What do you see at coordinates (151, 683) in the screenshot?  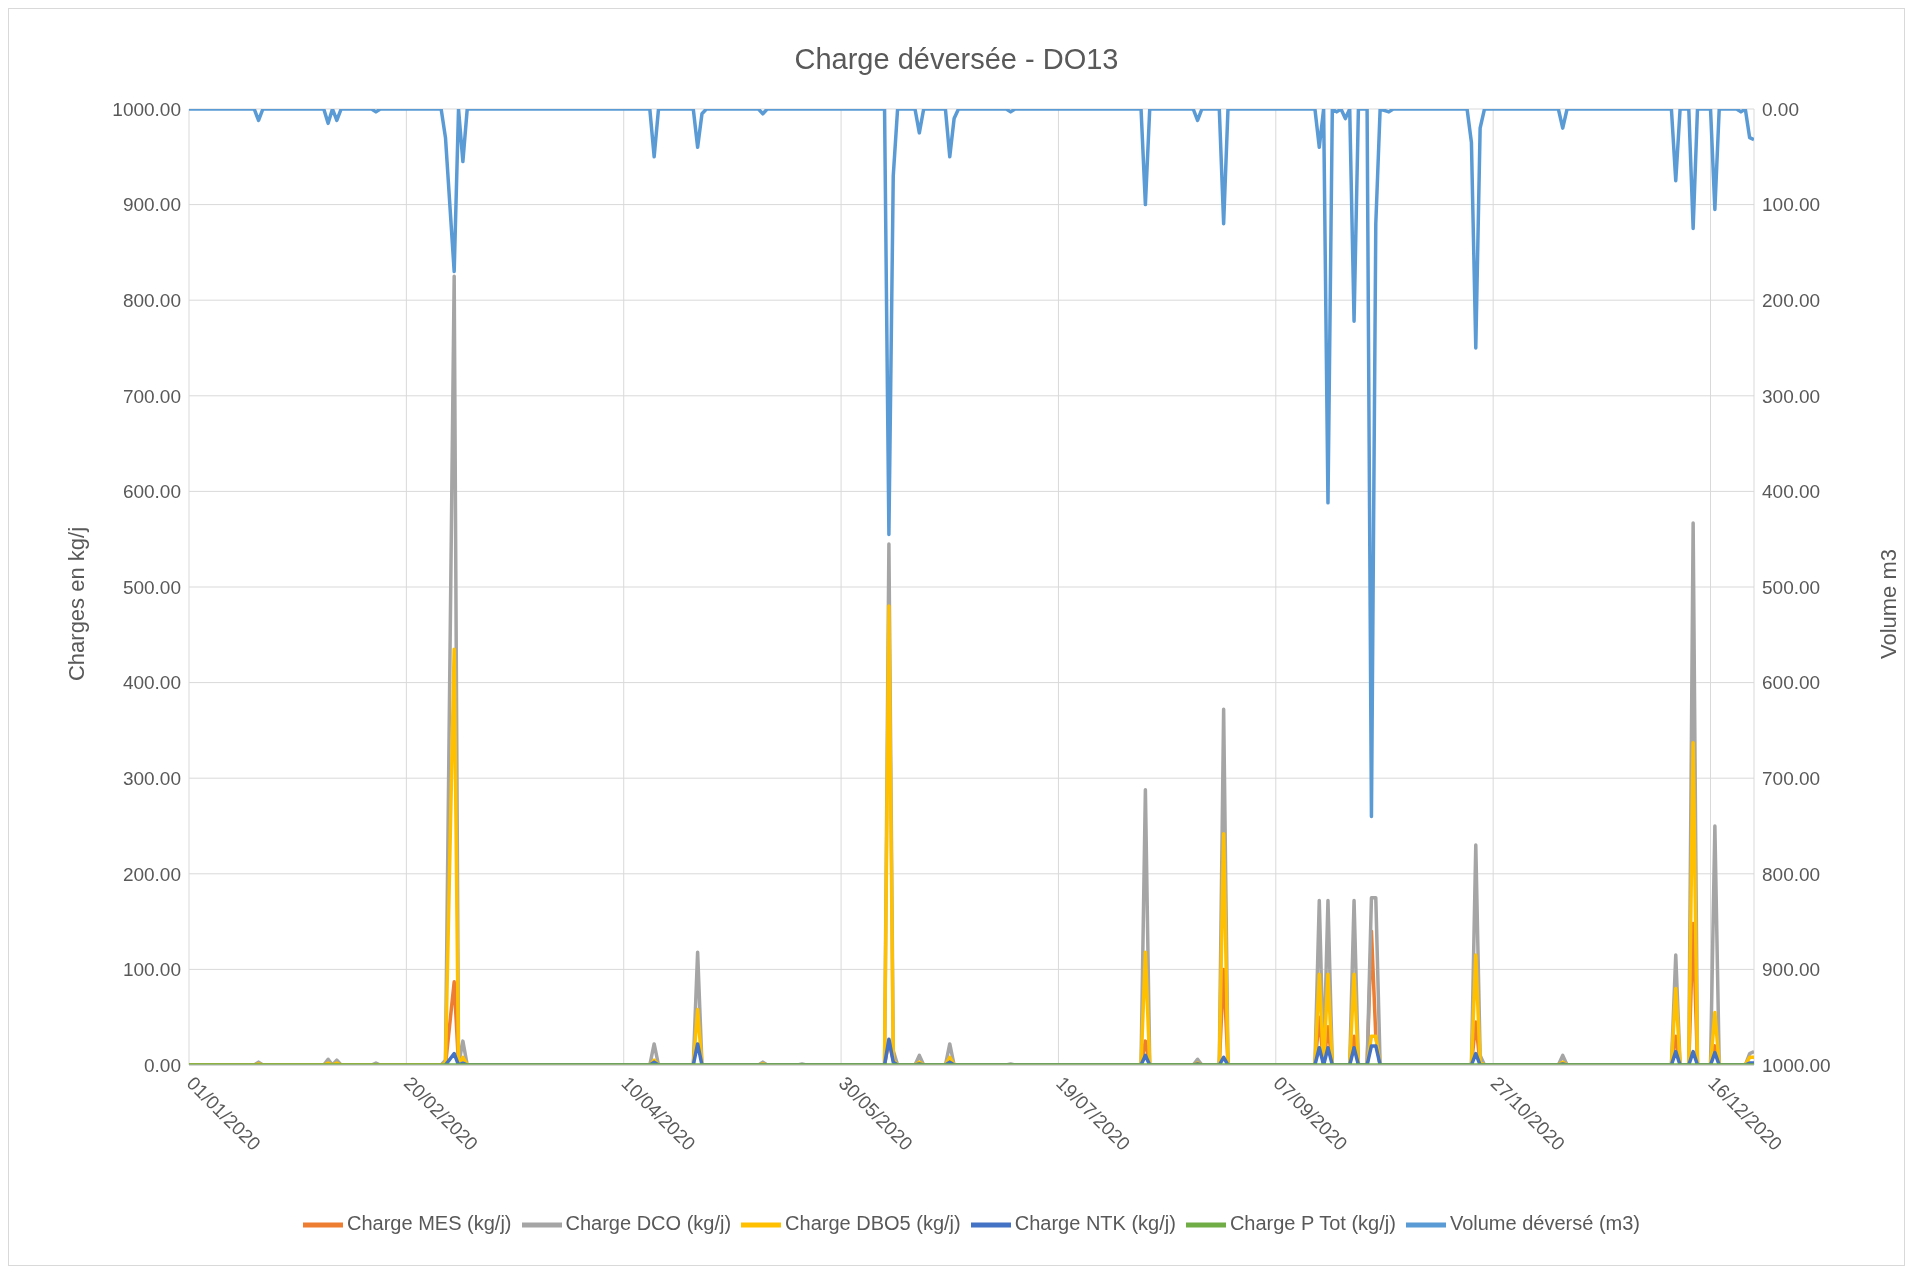 I see `y-tick-label: 400.00` at bounding box center [151, 683].